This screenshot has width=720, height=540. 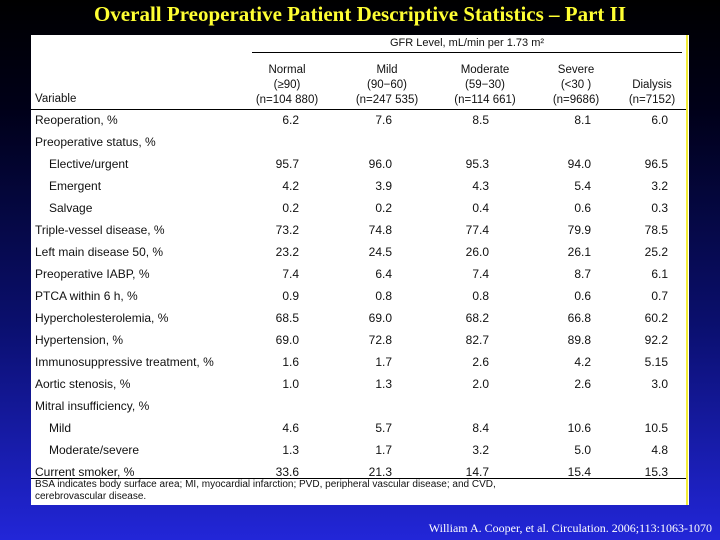 What do you see at coordinates (579, 164) in the screenshot?
I see `row-value: 94.0` at bounding box center [579, 164].